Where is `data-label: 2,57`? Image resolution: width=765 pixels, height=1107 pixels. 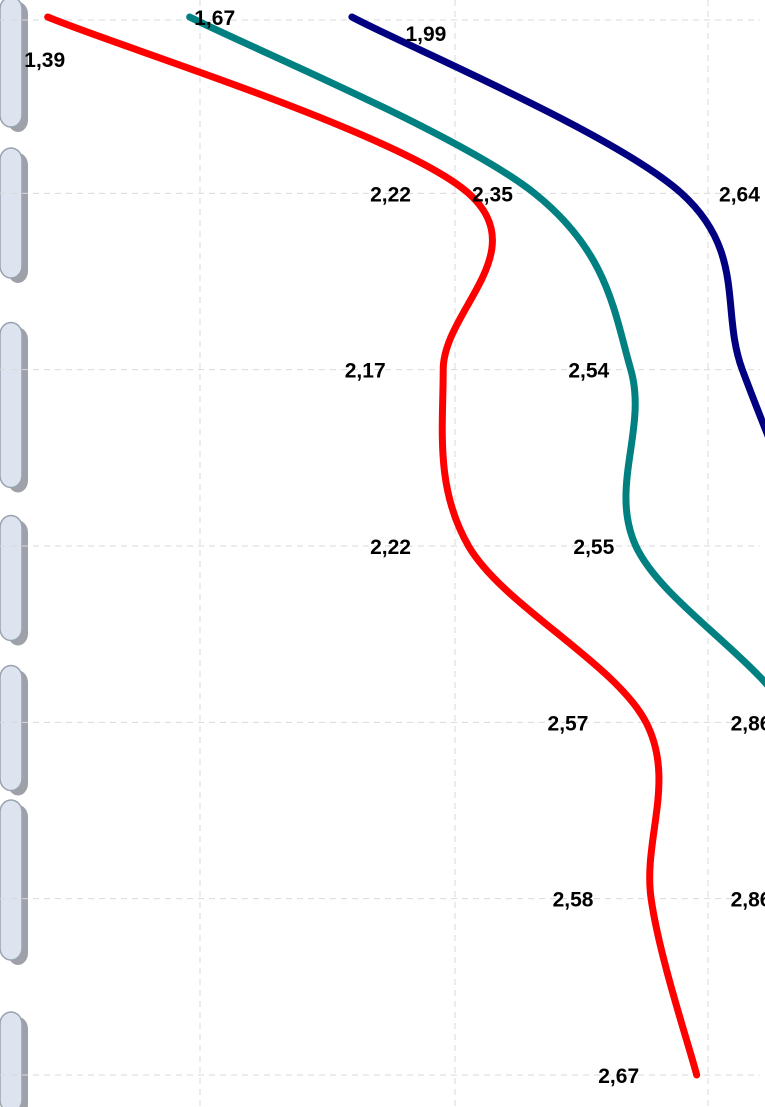 data-label: 2,57 is located at coordinates (568, 723).